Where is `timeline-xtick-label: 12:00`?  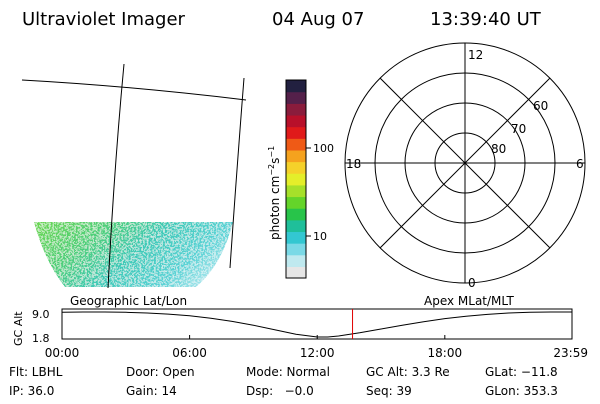
timeline-xtick-label: 12:00 is located at coordinates (317, 353).